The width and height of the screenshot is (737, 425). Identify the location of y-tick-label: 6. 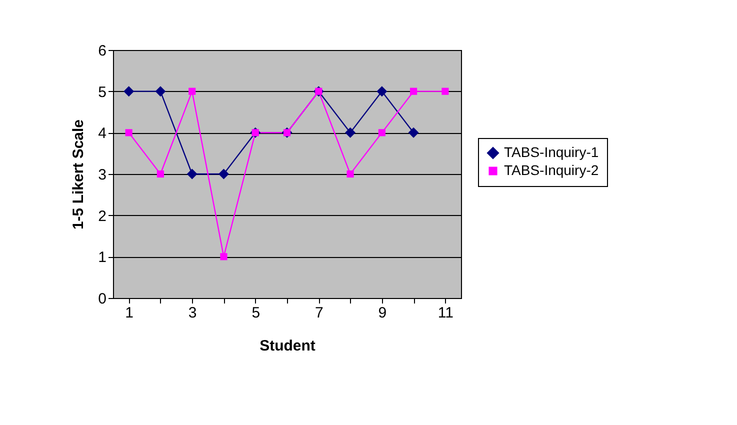
(102, 51).